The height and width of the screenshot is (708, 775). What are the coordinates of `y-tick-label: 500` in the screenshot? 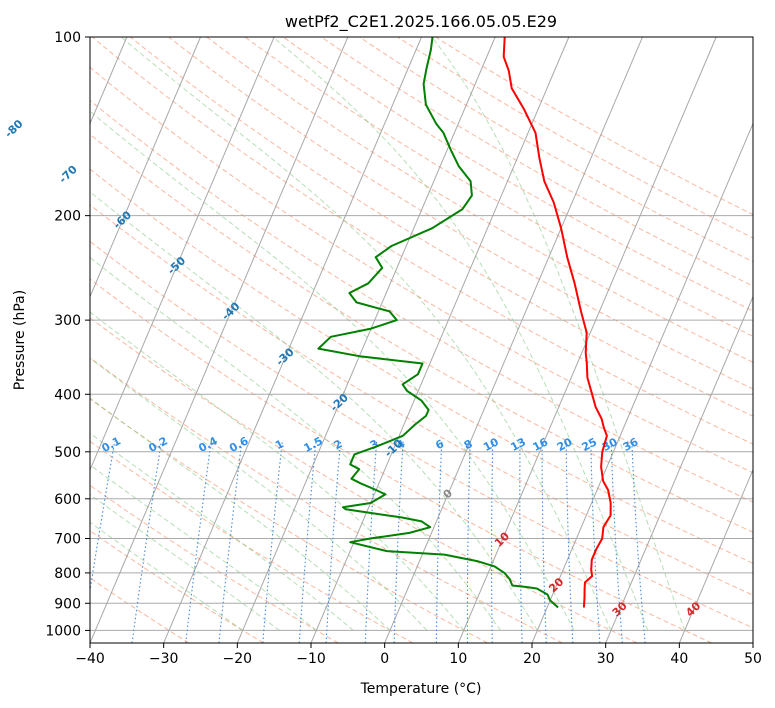 It's located at (67, 453).